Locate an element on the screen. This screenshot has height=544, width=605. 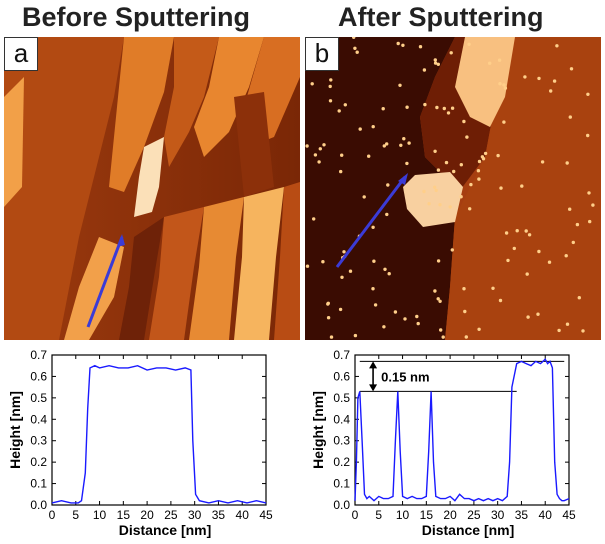
y-tick-label: 0.3 is located at coordinates (38, 441).